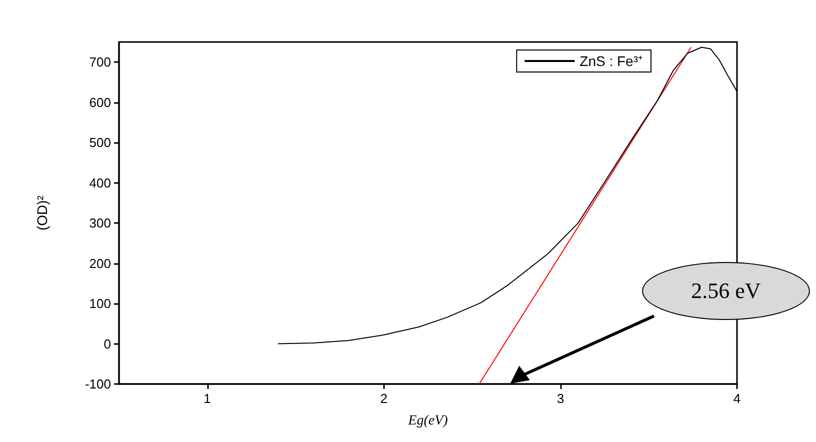 The height and width of the screenshot is (442, 816). I want to click on x-tick-label: 4, so click(737, 398).